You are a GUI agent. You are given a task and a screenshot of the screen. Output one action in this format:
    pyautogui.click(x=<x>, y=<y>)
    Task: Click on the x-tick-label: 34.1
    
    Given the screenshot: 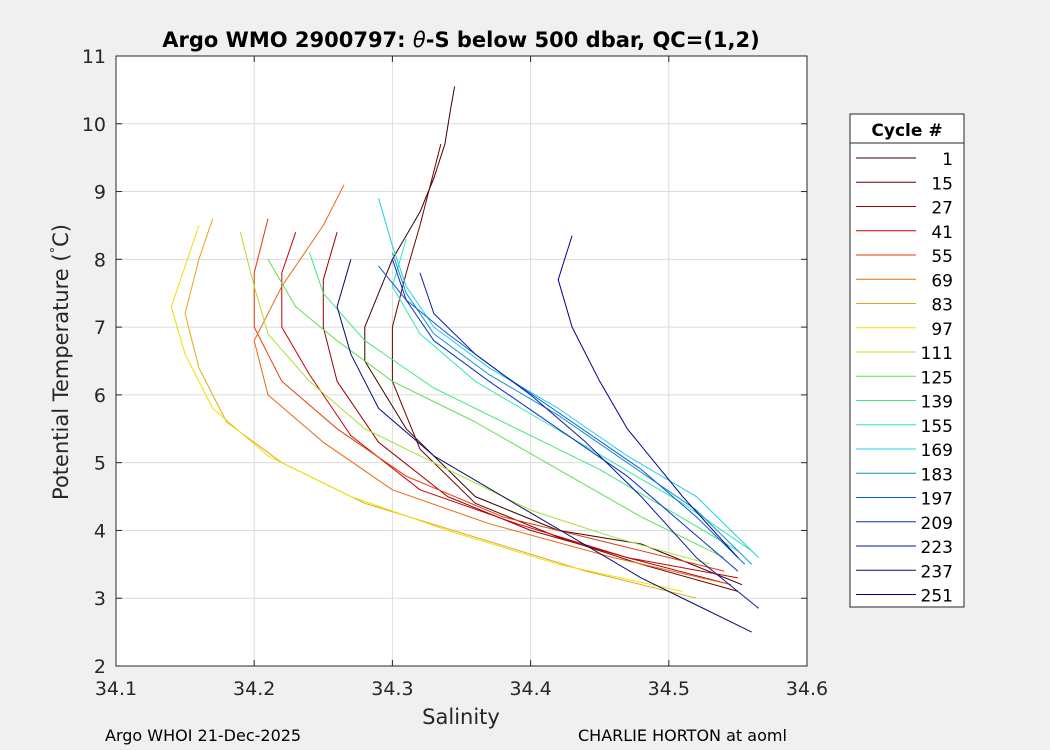 What is the action you would take?
    pyautogui.click(x=116, y=689)
    